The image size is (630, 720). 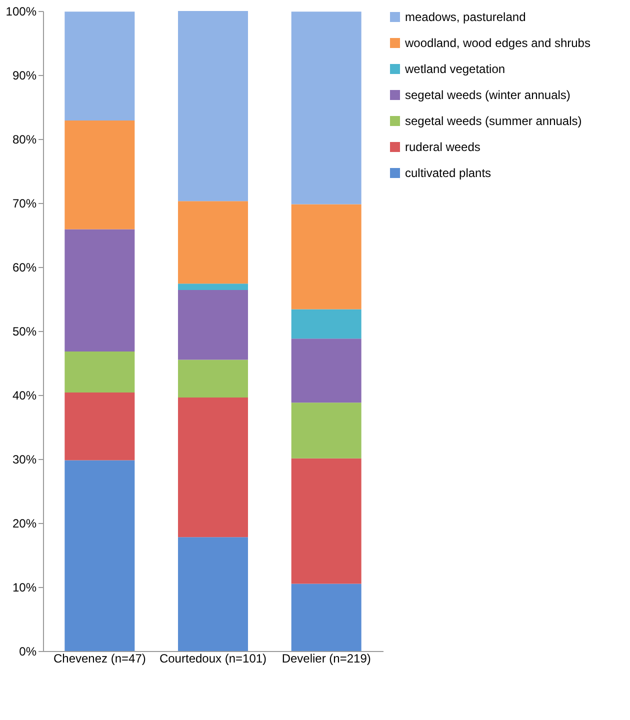 What do you see at coordinates (213, 659) in the screenshot?
I see `x-tick-label: Courtedoux (n=101)` at bounding box center [213, 659].